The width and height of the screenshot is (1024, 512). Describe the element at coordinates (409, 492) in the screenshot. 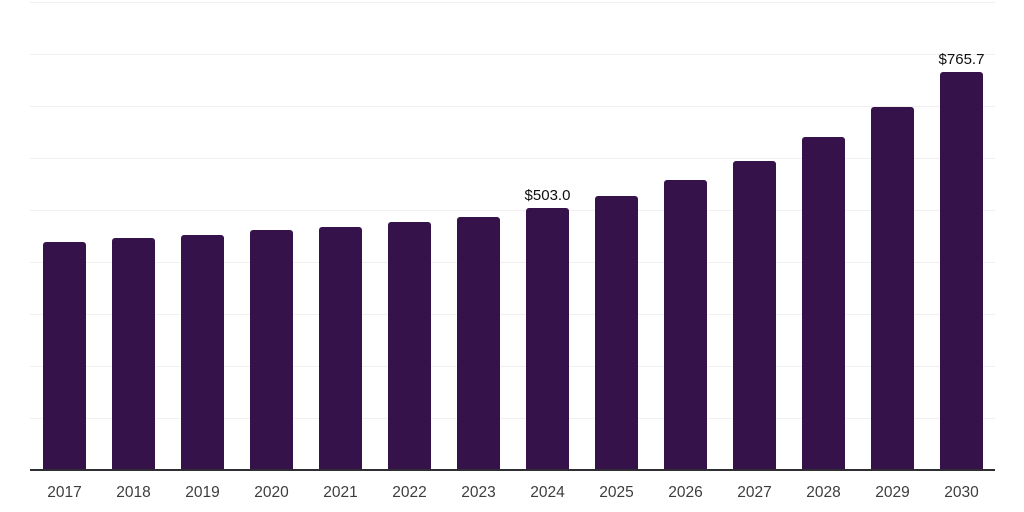

I see `x-tick-label-2022: 2022` at that location.